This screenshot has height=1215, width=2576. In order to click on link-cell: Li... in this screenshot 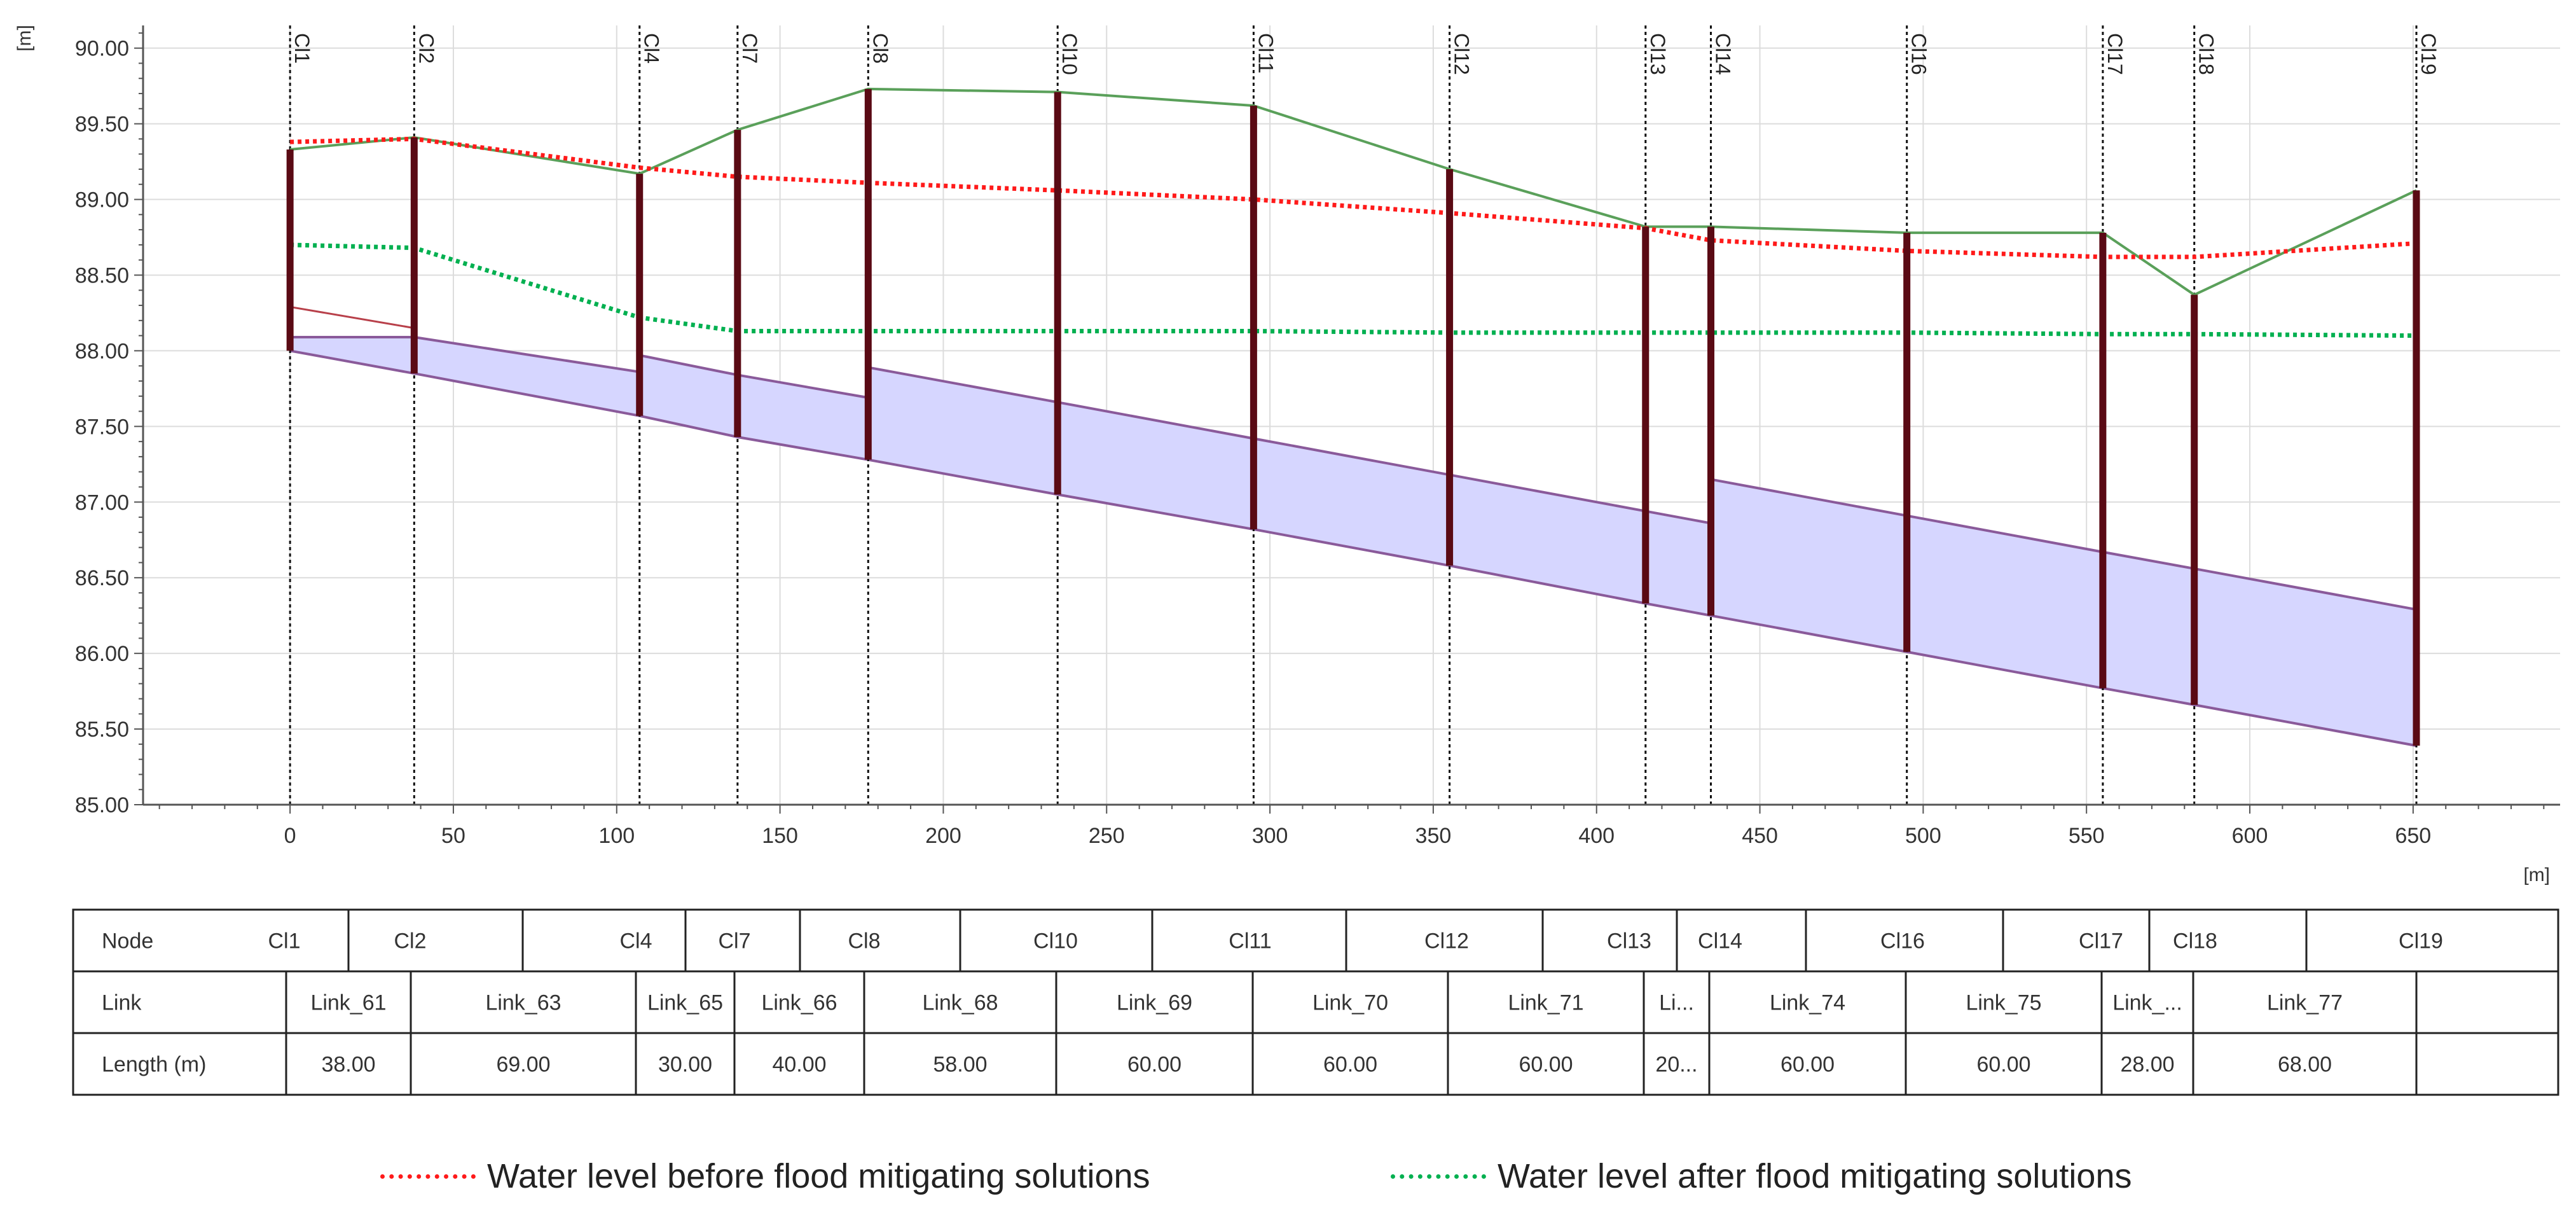, I will do `click(1676, 1003)`.